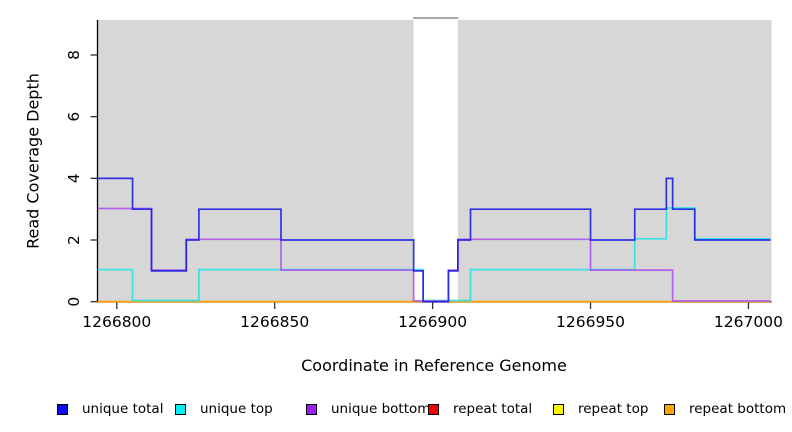  I want to click on x-tick-label: 1267000, so click(748, 322).